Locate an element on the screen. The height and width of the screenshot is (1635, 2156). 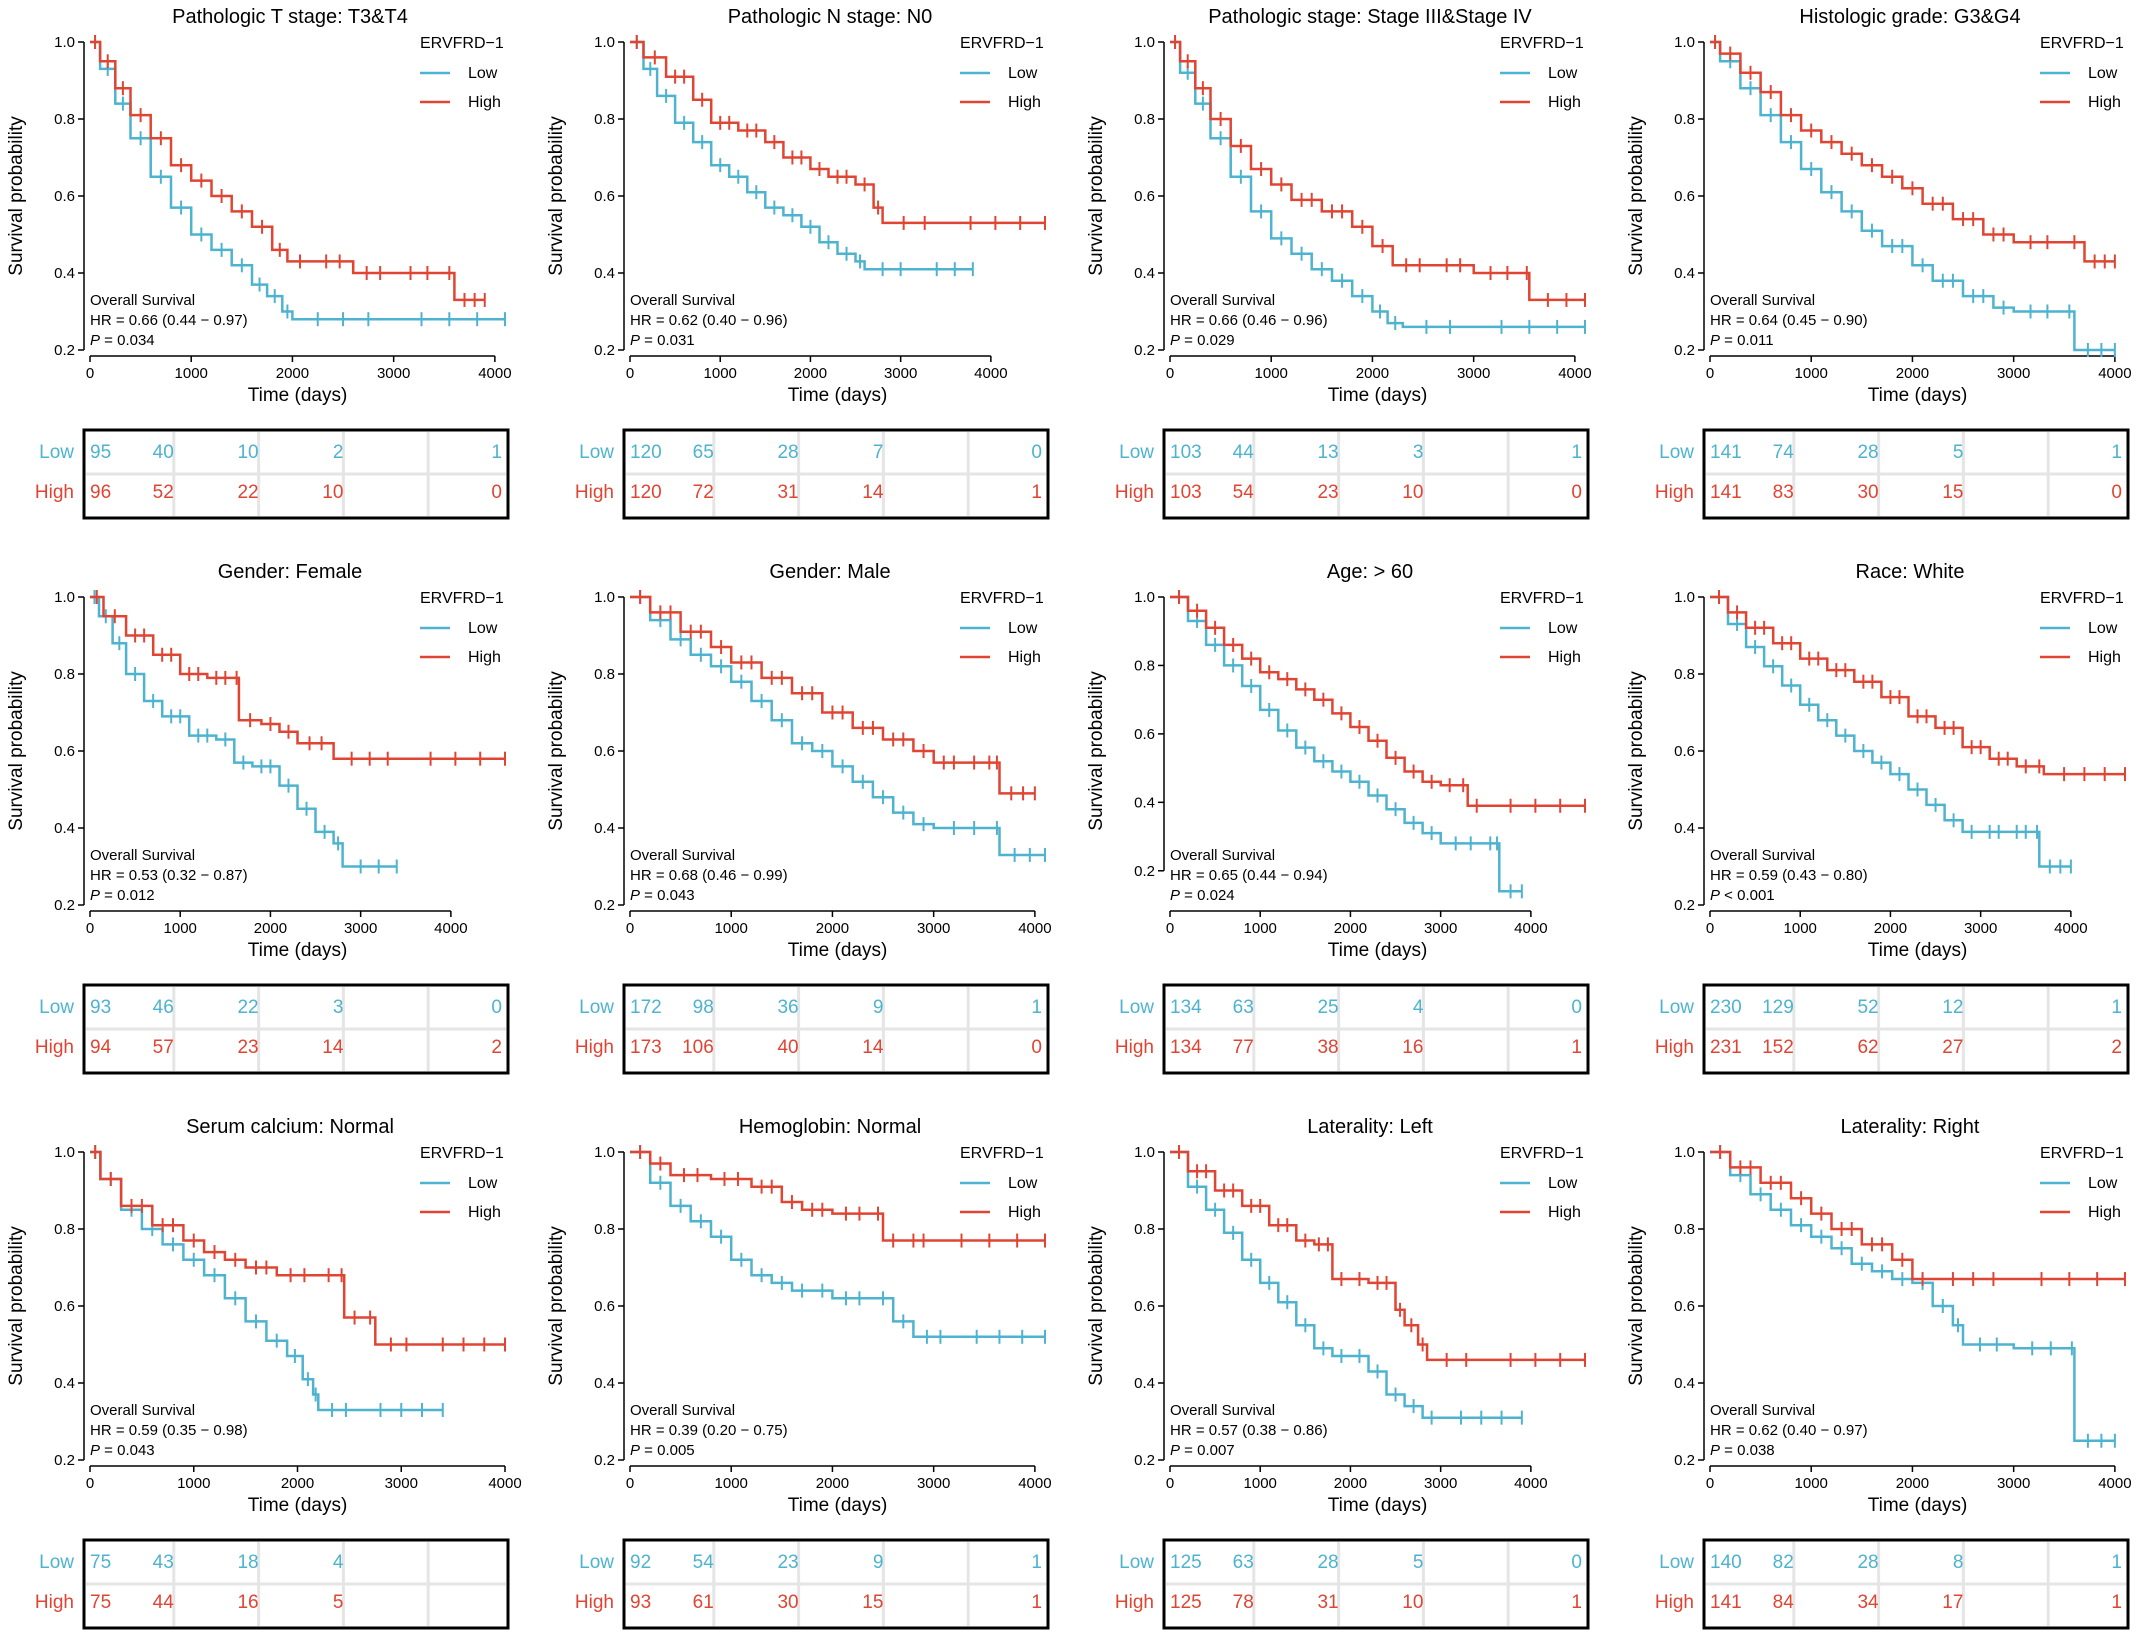
panel-title: Pathologic T stage: T3&T4 is located at coordinates (290, 17).